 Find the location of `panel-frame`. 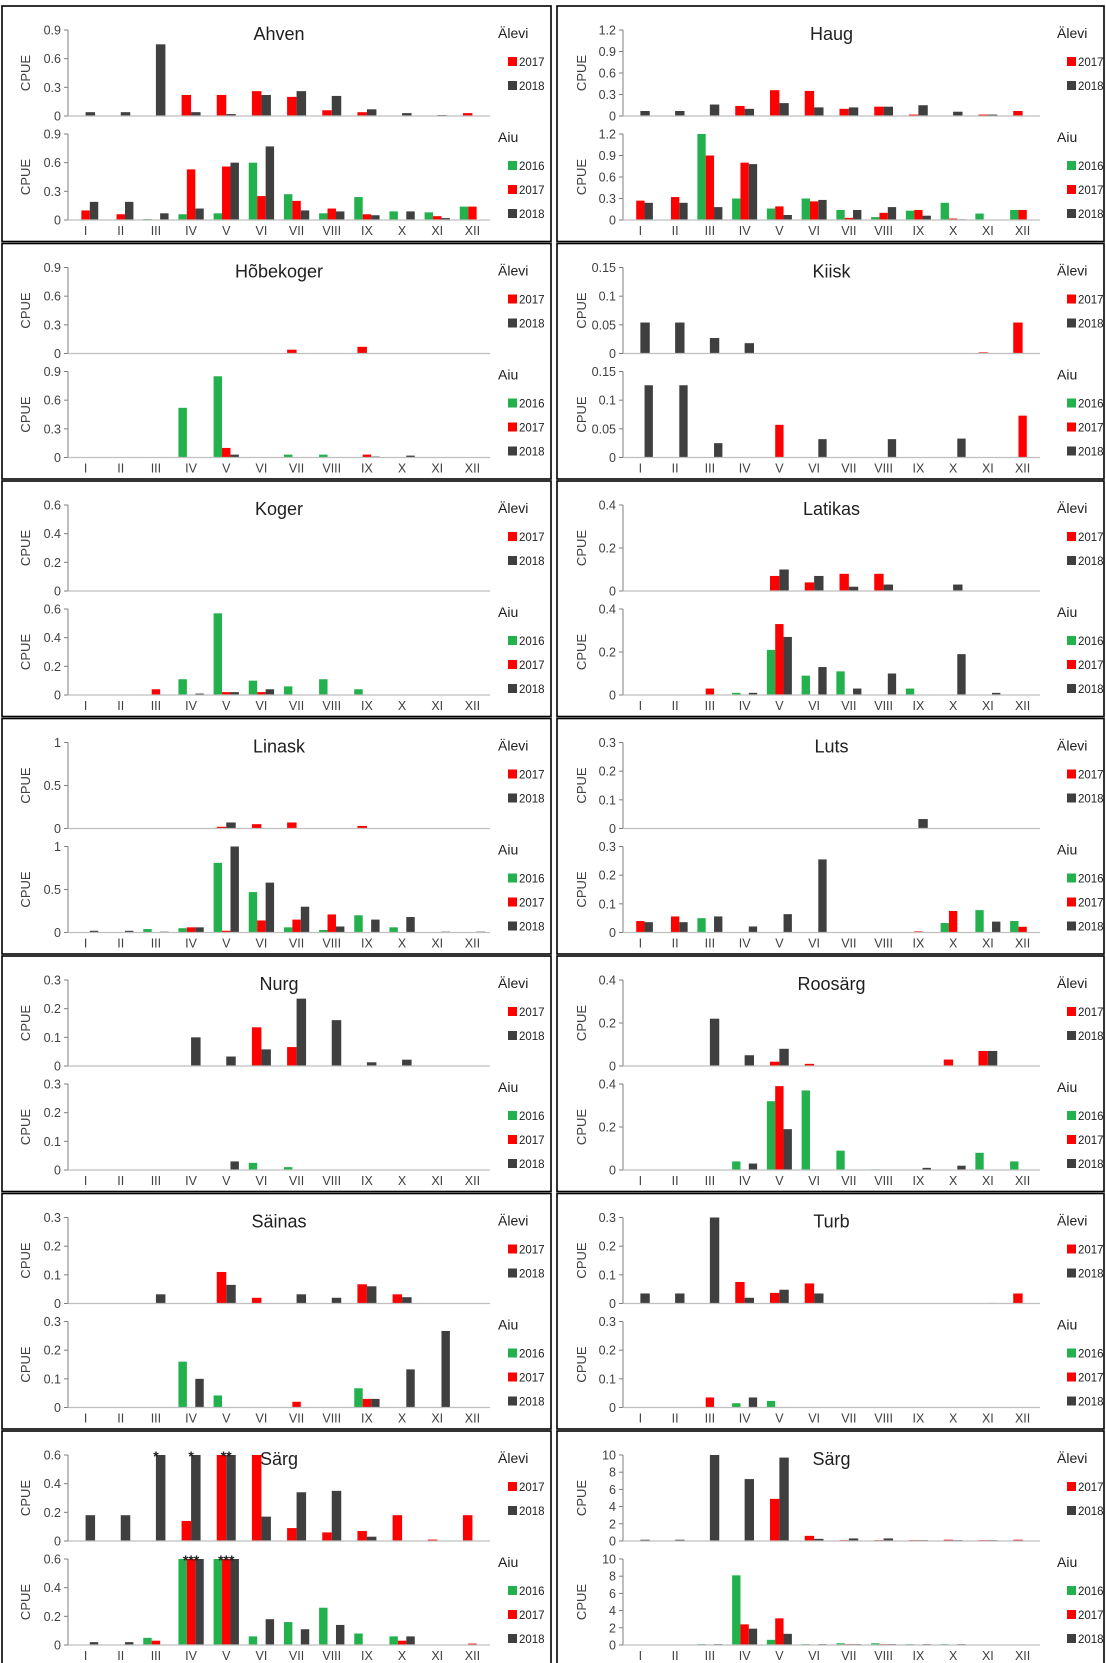

panel-frame is located at coordinates (830, 599).